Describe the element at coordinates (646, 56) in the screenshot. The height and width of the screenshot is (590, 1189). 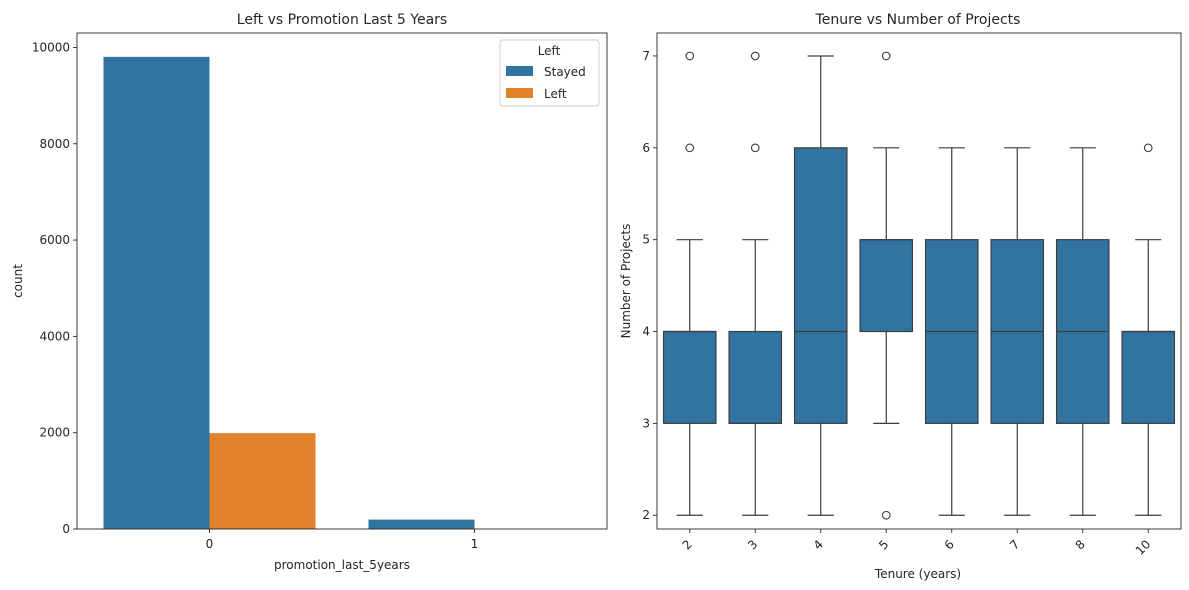
I see `y-tick-label: 7` at that location.